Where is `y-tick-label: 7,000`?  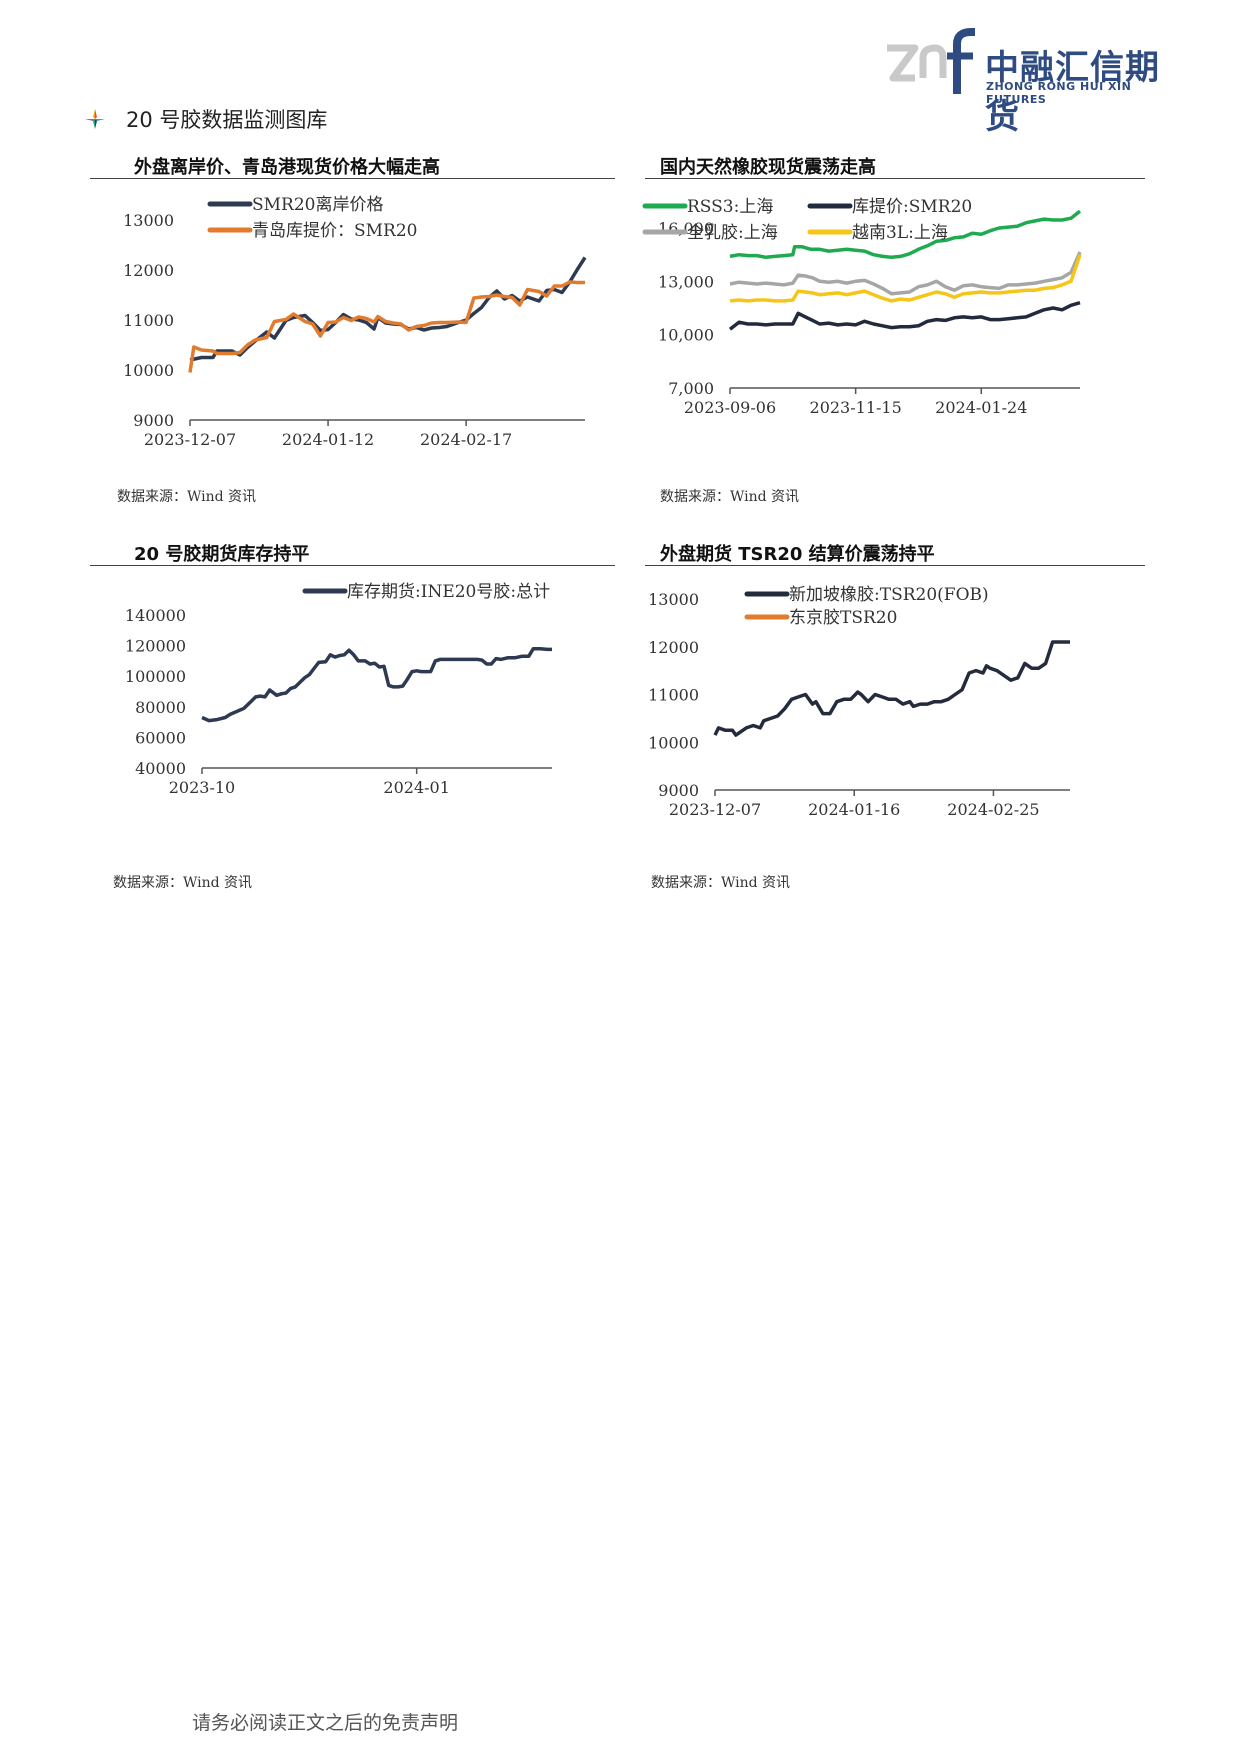 y-tick-label: 7,000 is located at coordinates (691, 388).